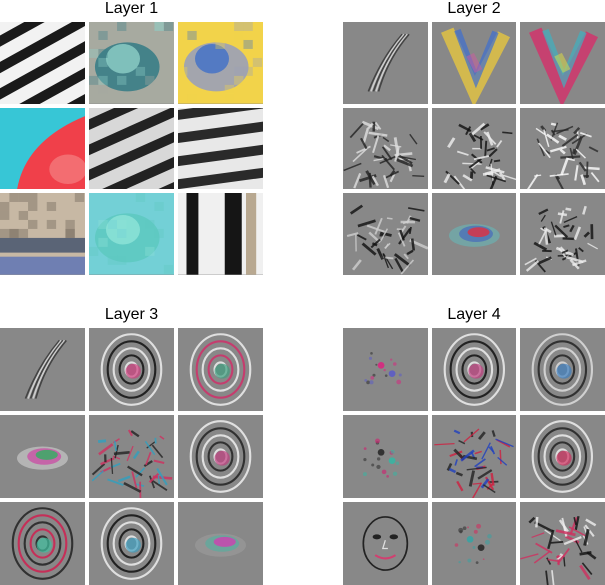 This screenshot has height=585, width=605. I want to click on red-oval-blob-icon, so click(42, 543).